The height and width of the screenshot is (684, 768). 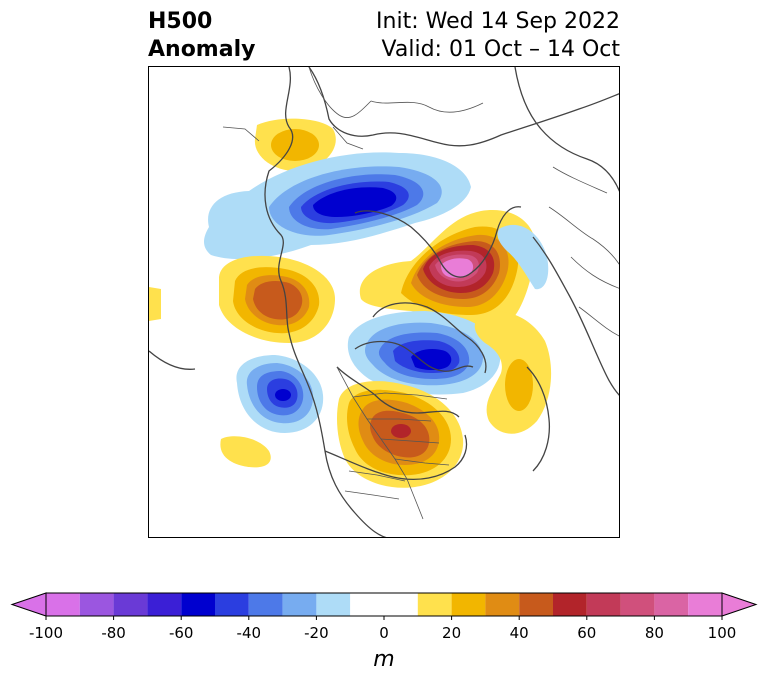 What do you see at coordinates (337, 206) in the screenshot?
I see `anomaly-siberia-negative` at bounding box center [337, 206].